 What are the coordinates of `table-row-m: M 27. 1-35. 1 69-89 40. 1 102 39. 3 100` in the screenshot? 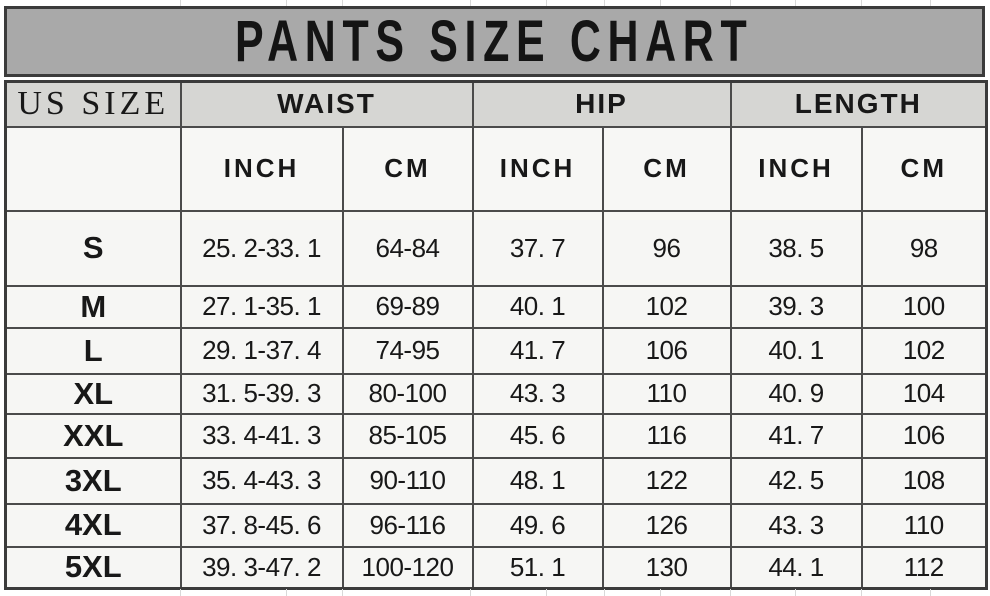 It's located at (496, 306).